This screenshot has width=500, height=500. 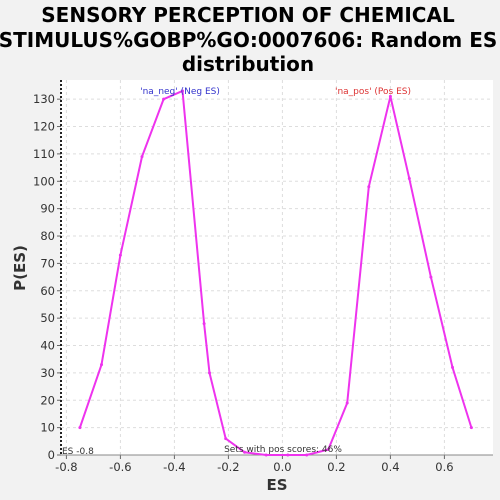 I want to click on y-tick-label: 130, so click(x=44, y=99).